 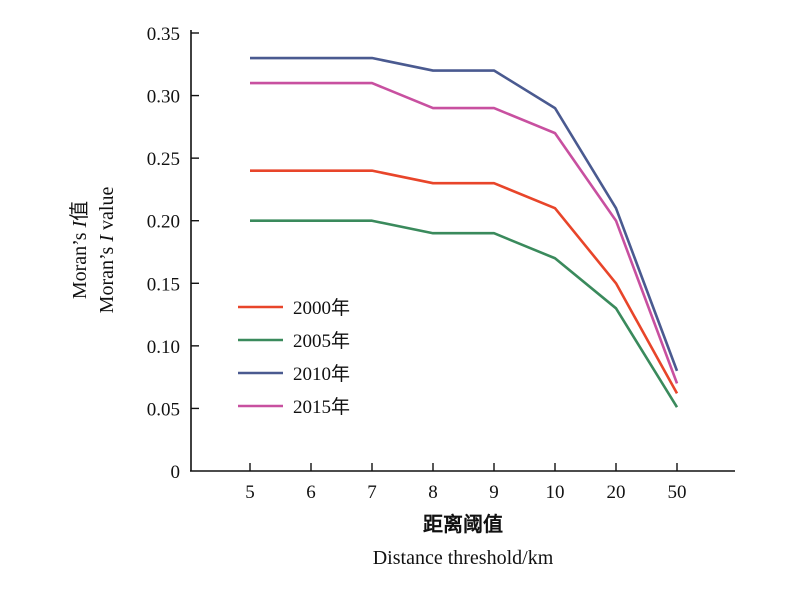 What do you see at coordinates (321, 341) in the screenshot?
I see `legend-label: 2005年` at bounding box center [321, 341].